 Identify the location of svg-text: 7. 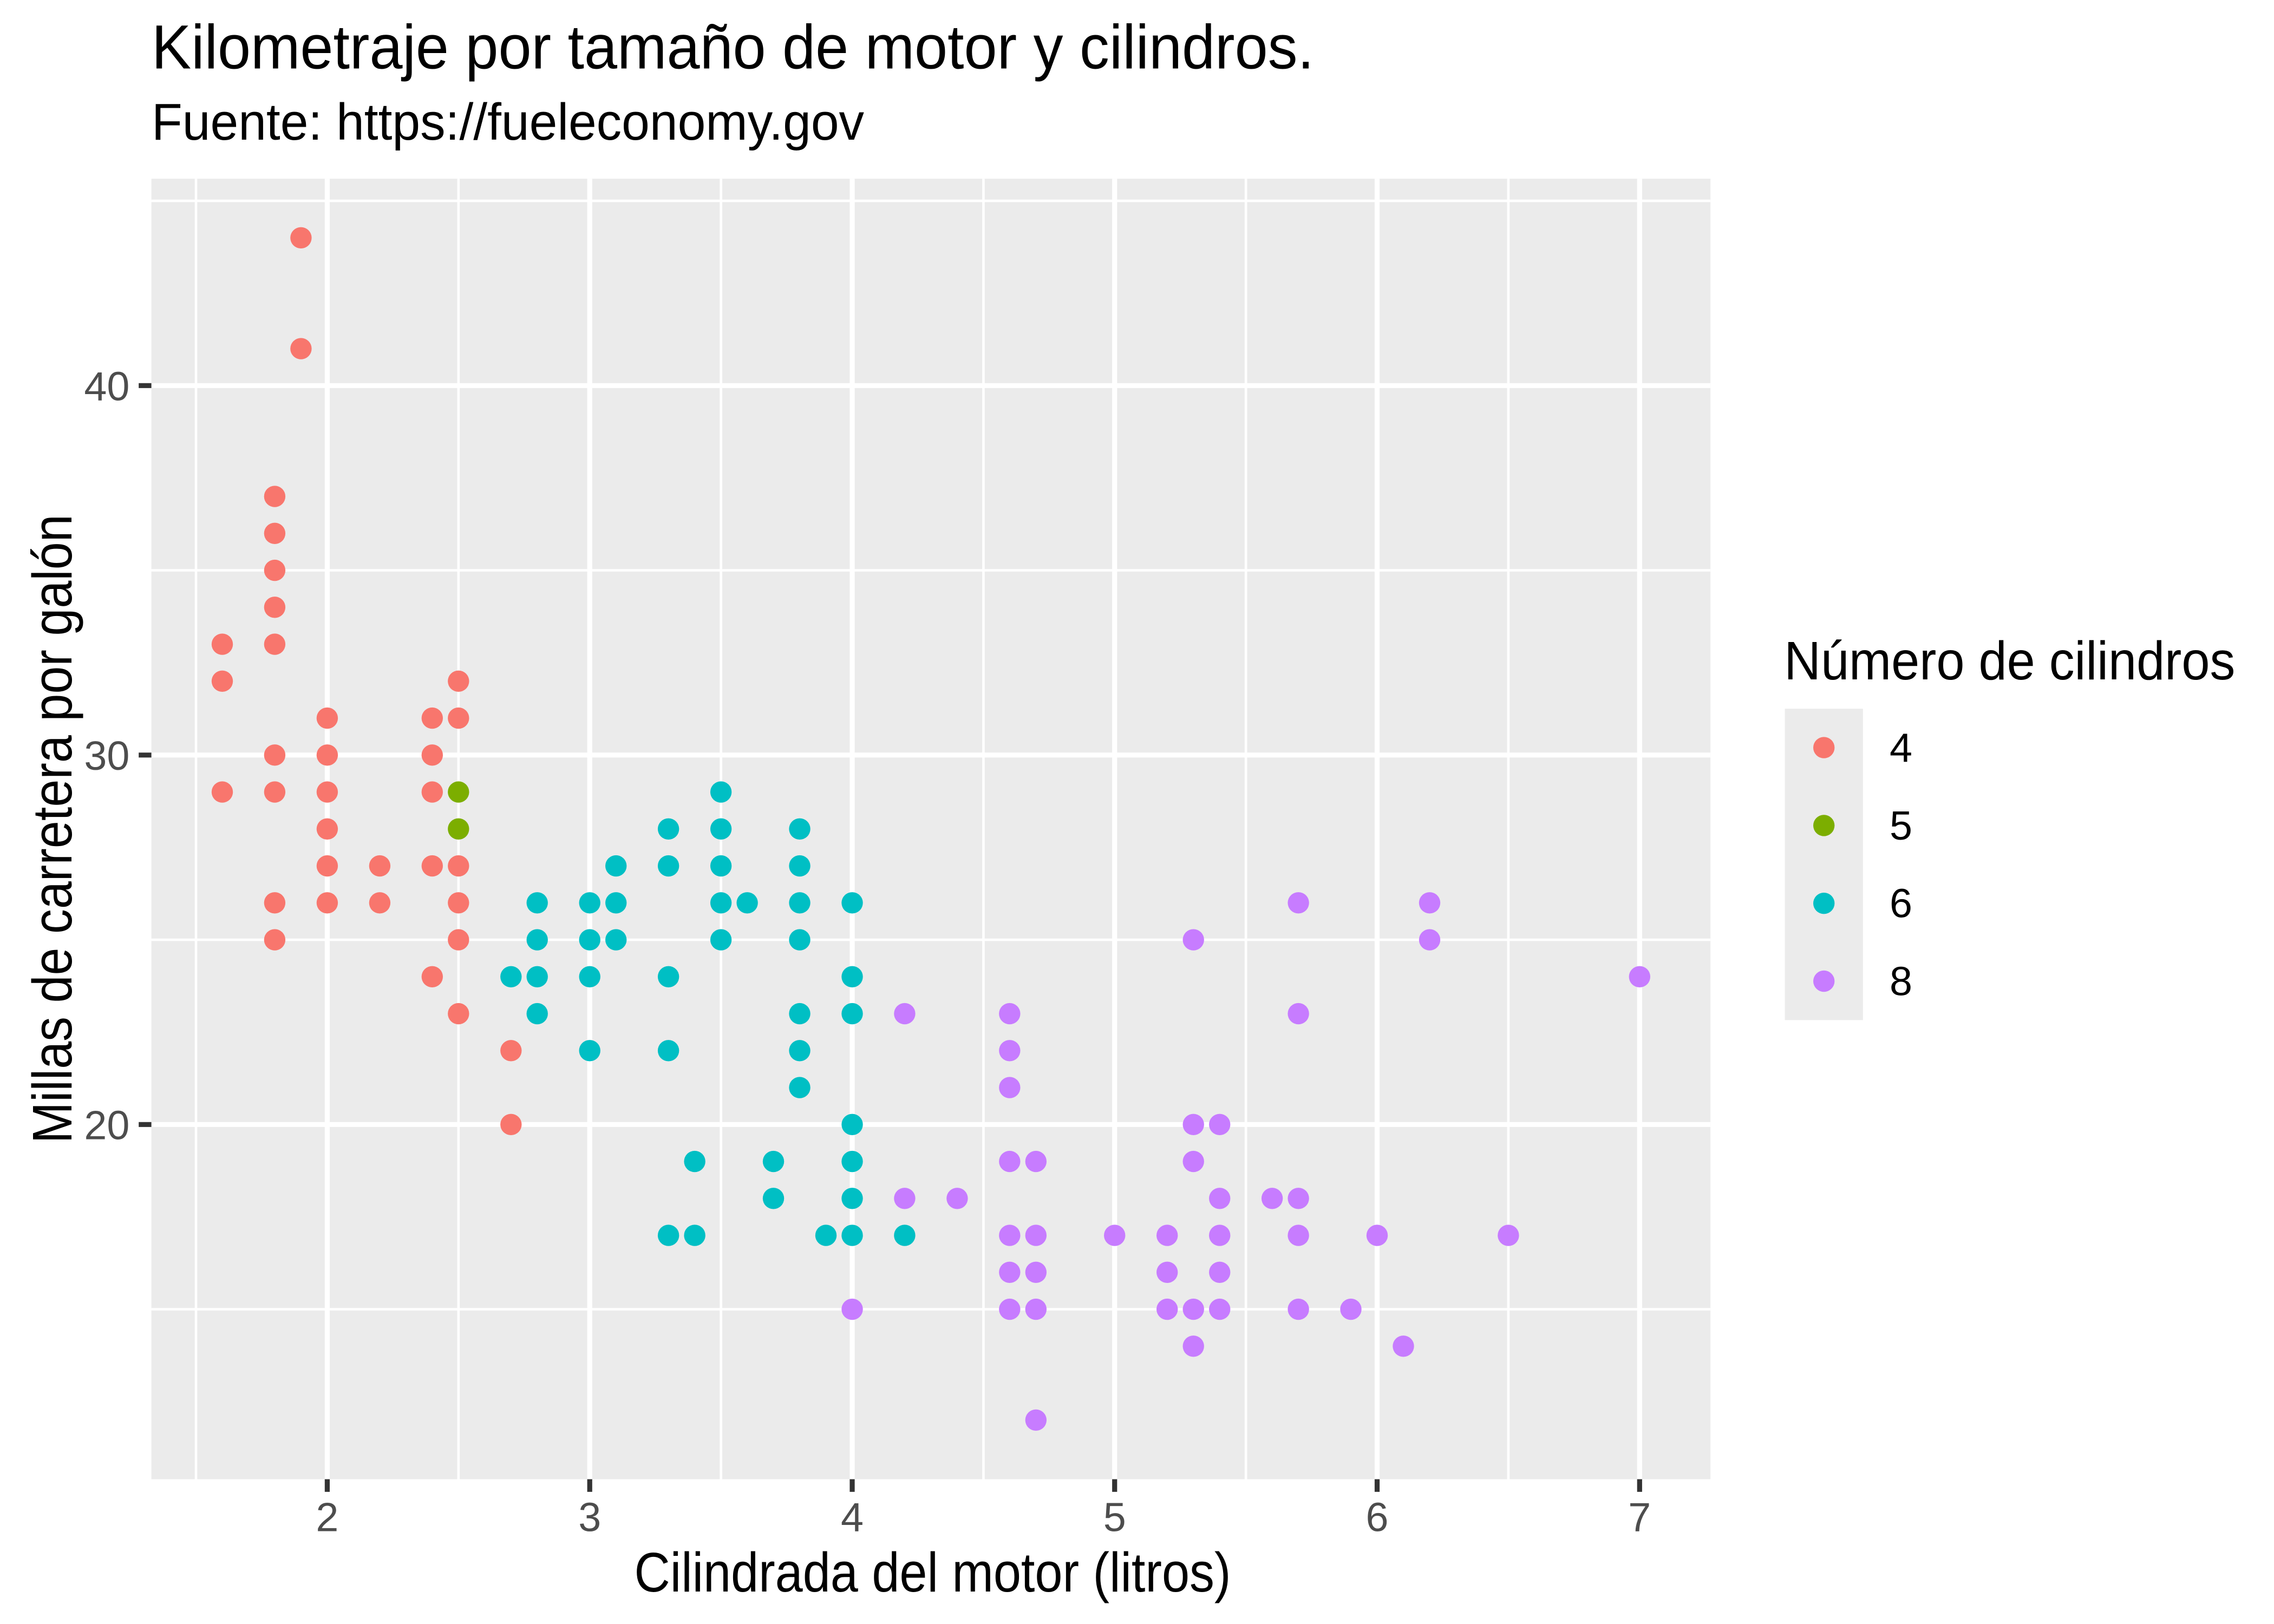
(1640, 1518).